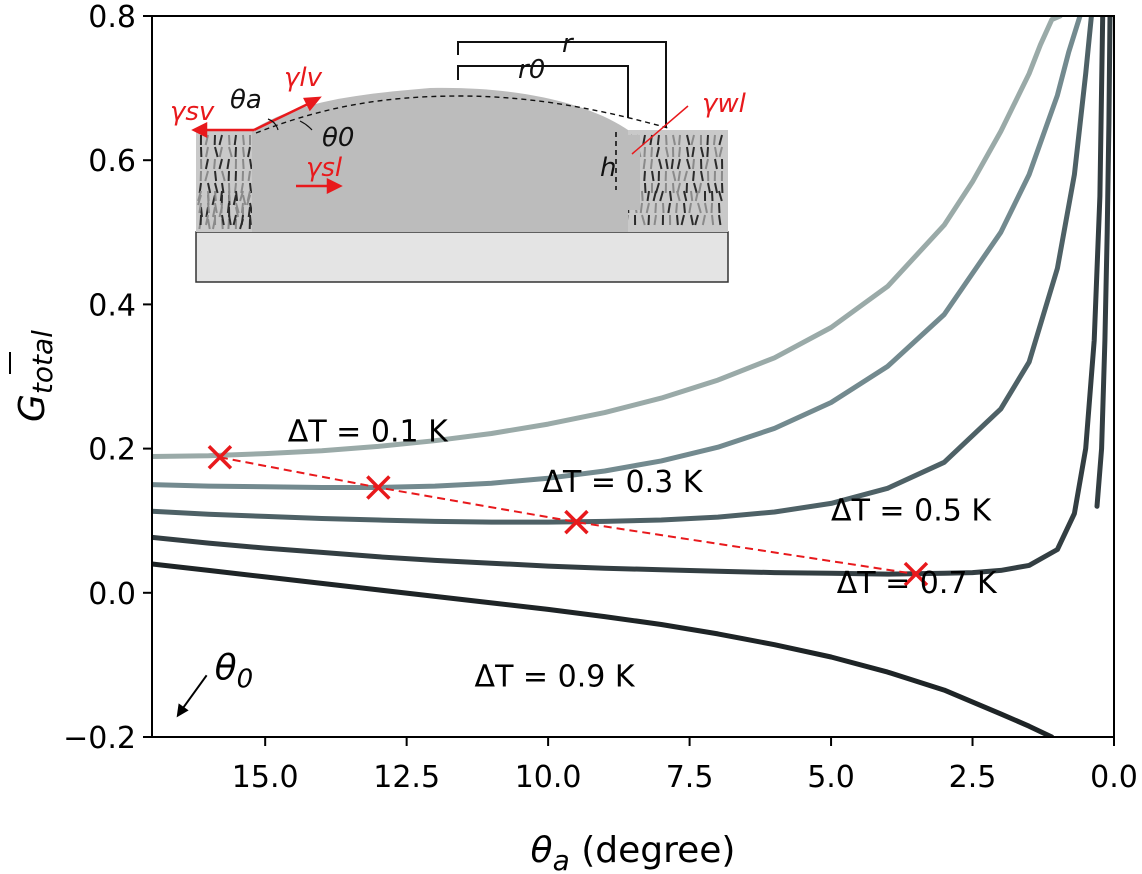 This screenshot has width=1142, height=874. What do you see at coordinates (568, 44) in the screenshot?
I see `inset-label-r: r` at bounding box center [568, 44].